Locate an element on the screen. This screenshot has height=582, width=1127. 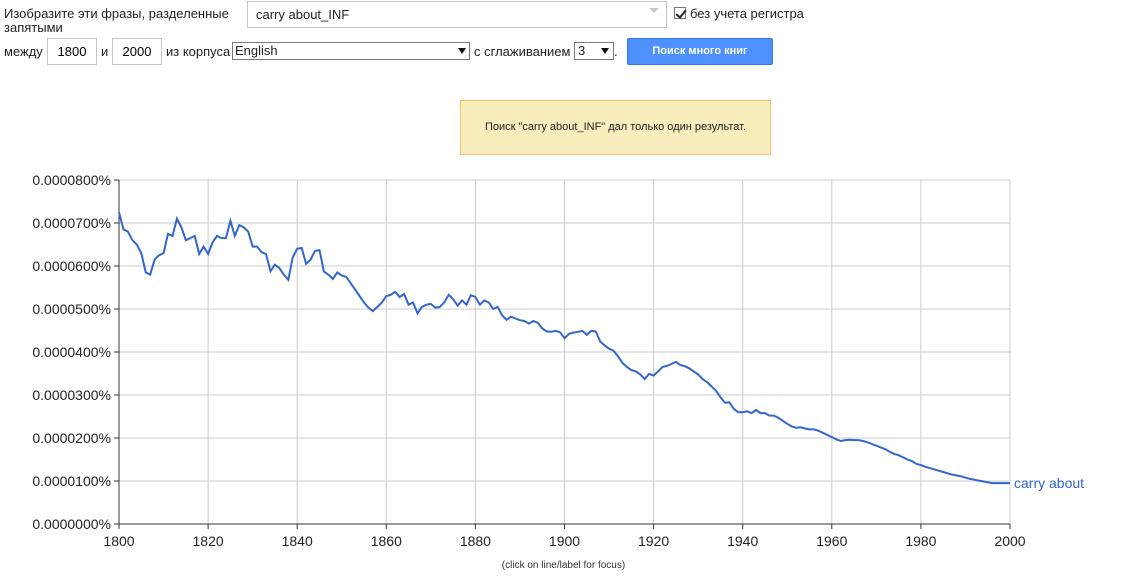
smoothing-label: с сглаживанием is located at coordinates (522, 51).